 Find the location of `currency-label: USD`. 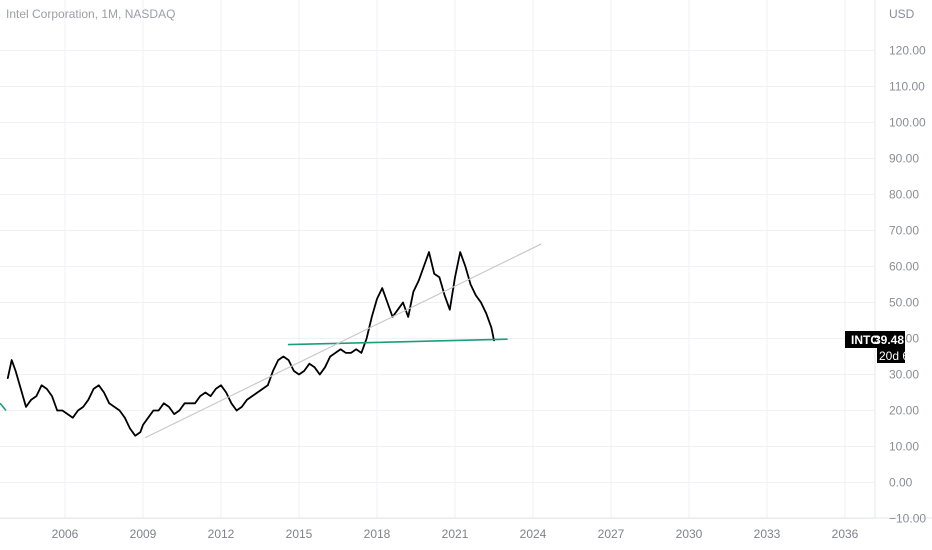

currency-label: USD is located at coordinates (902, 14).